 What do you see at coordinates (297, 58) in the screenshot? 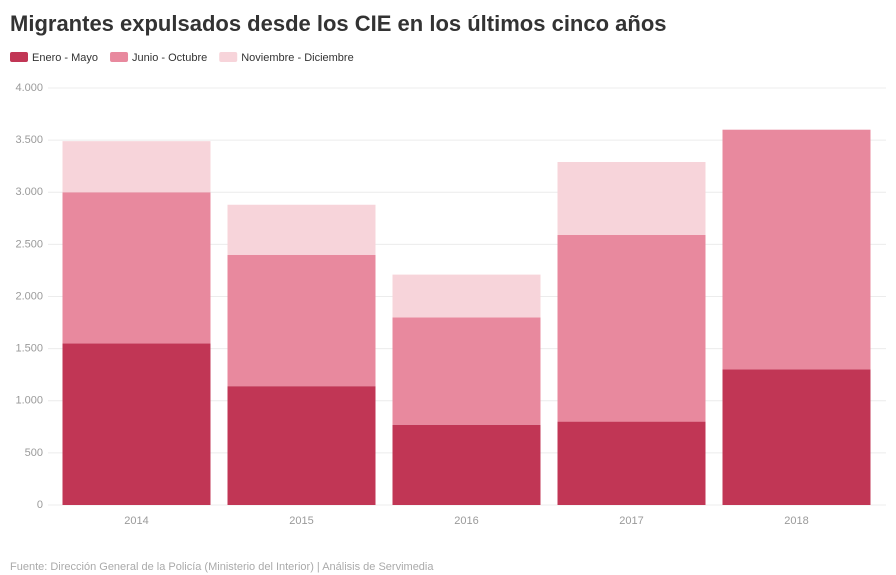
I see `legend-label: Noviembre - Diciembre` at bounding box center [297, 58].